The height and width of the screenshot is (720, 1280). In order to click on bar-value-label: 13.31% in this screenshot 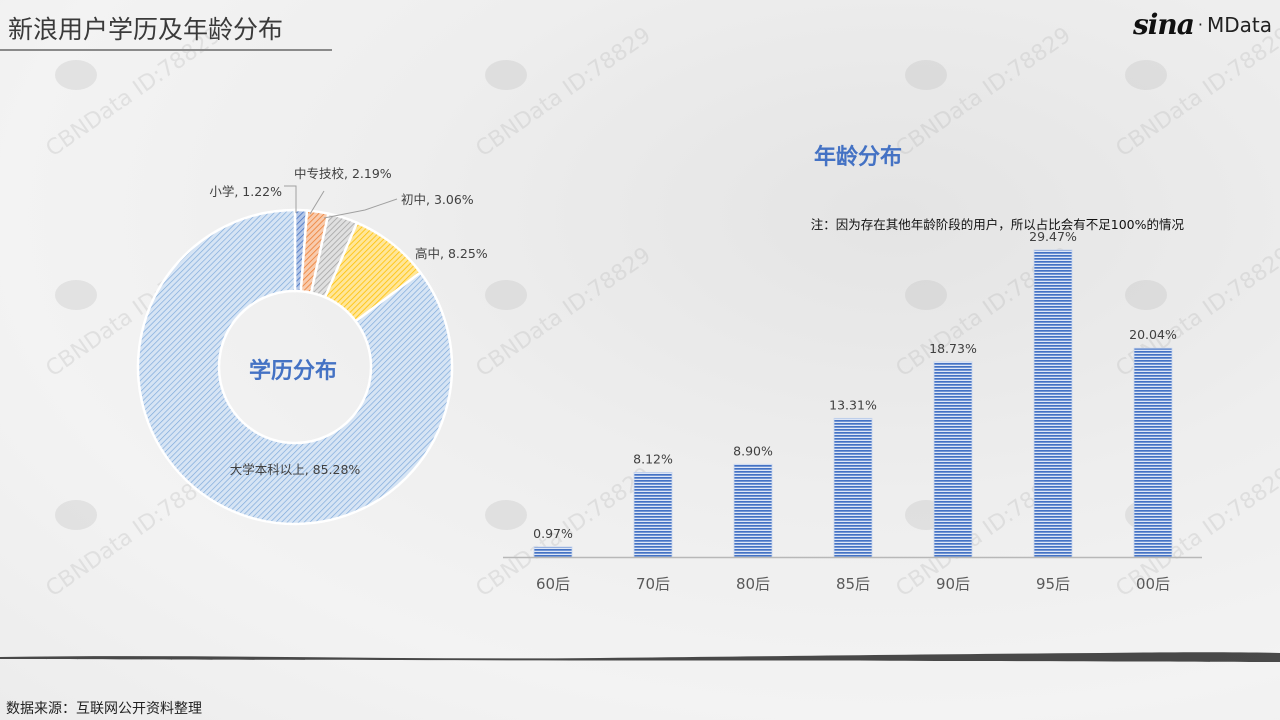, I will do `click(853, 404)`.